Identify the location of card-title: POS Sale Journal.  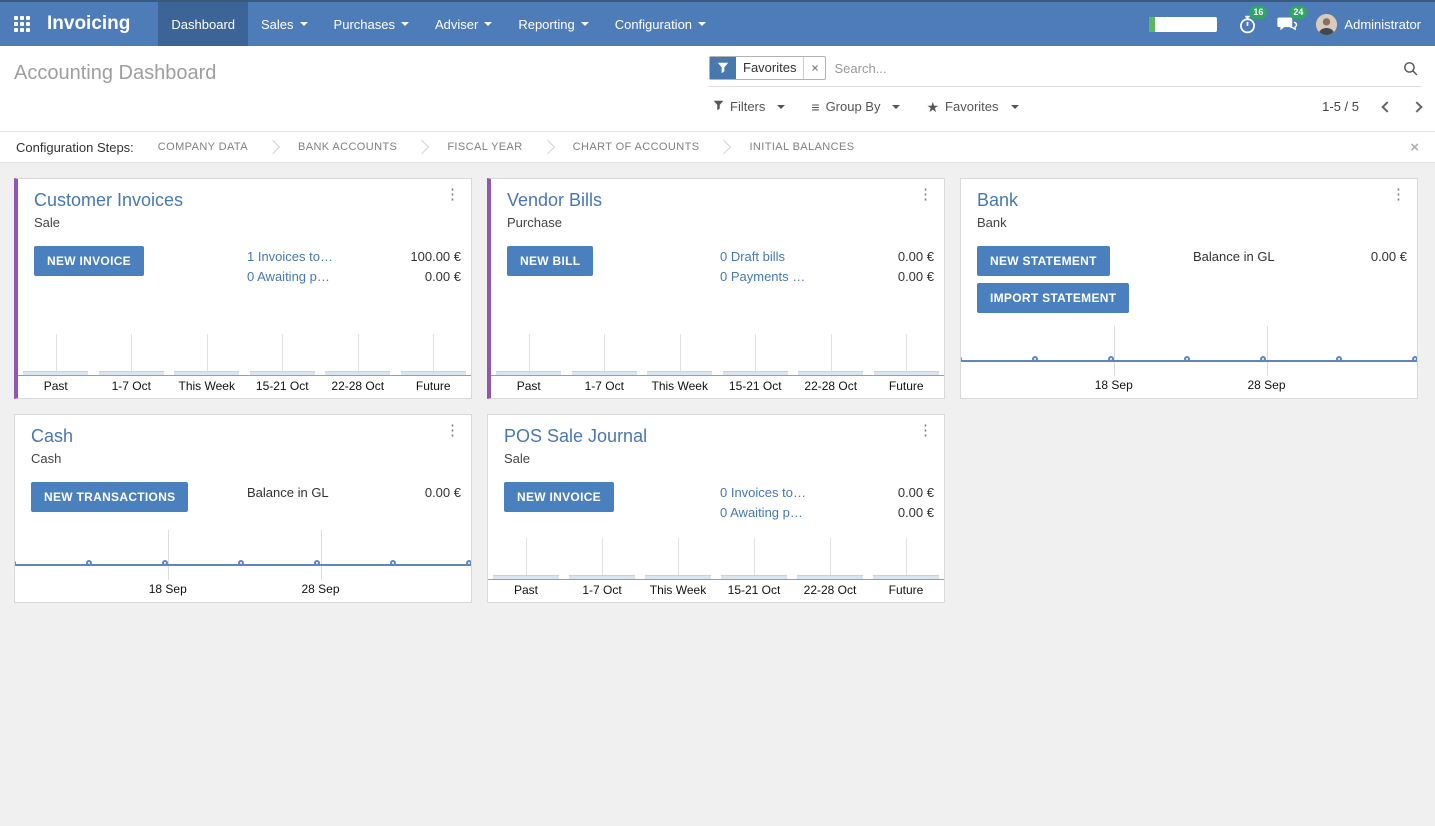
(576, 436).